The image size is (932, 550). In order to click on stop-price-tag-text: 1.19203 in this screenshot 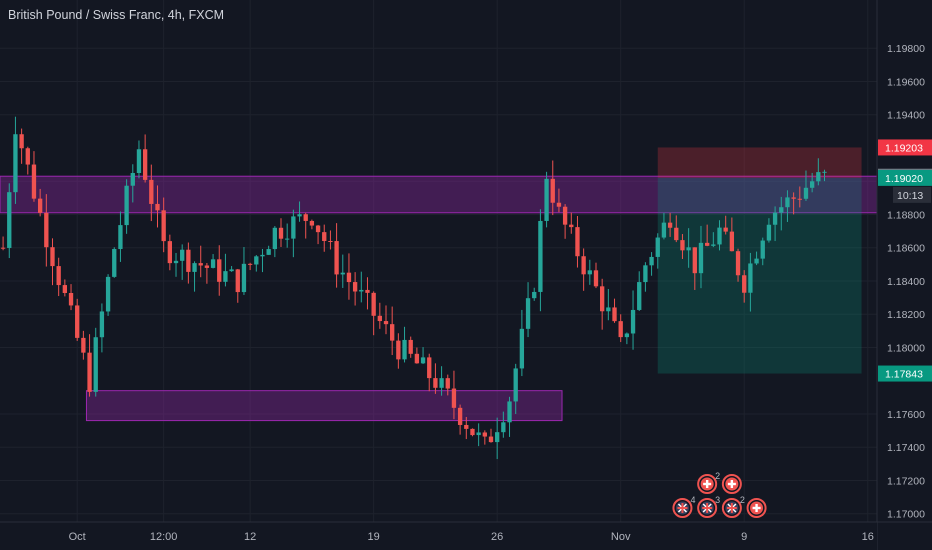, I will do `click(904, 148)`.